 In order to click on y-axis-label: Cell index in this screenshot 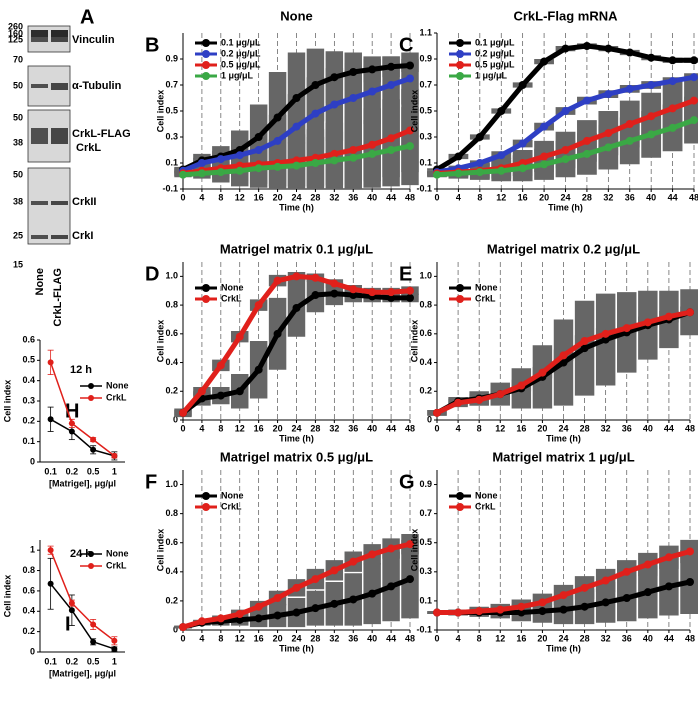, I will do `click(414, 111)`.